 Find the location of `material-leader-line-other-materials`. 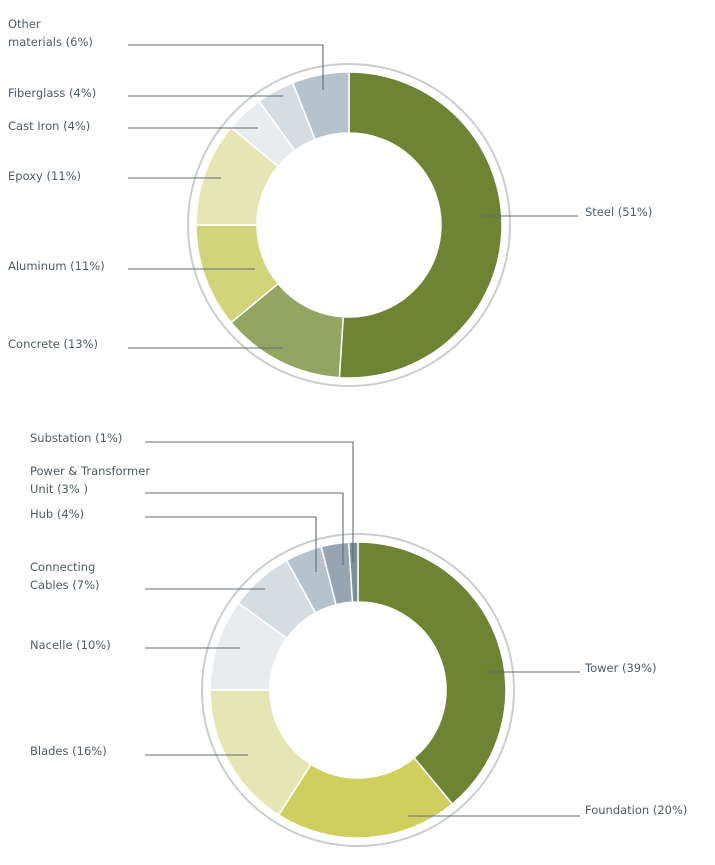

material-leader-line-other-materials is located at coordinates (226, 67).